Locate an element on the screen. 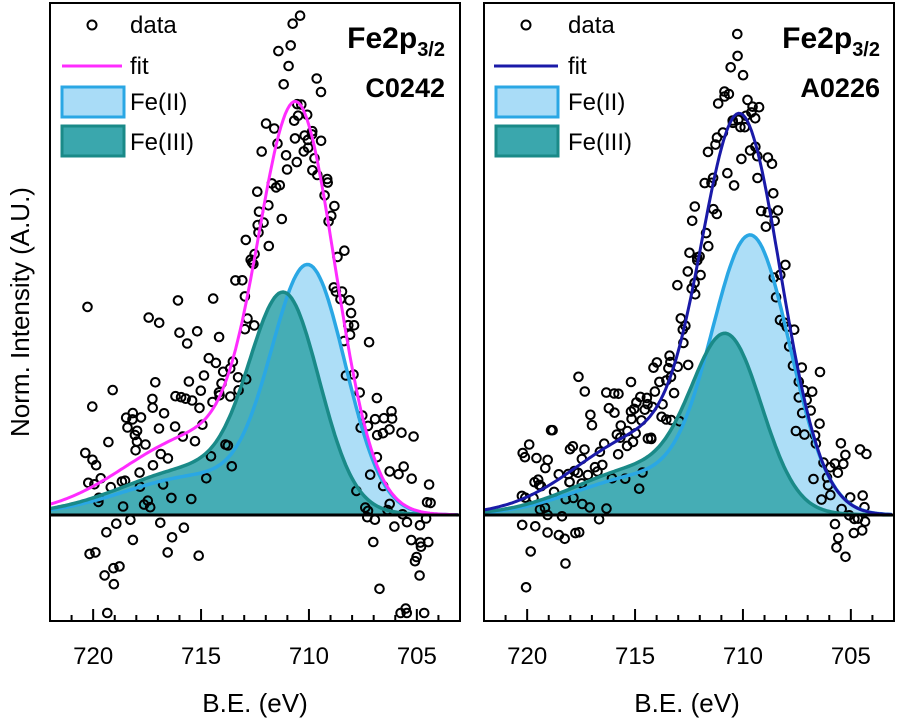 Image resolution: width=900 pixels, height=725 pixels. legend-fit-label: fit is located at coordinates (139, 66).